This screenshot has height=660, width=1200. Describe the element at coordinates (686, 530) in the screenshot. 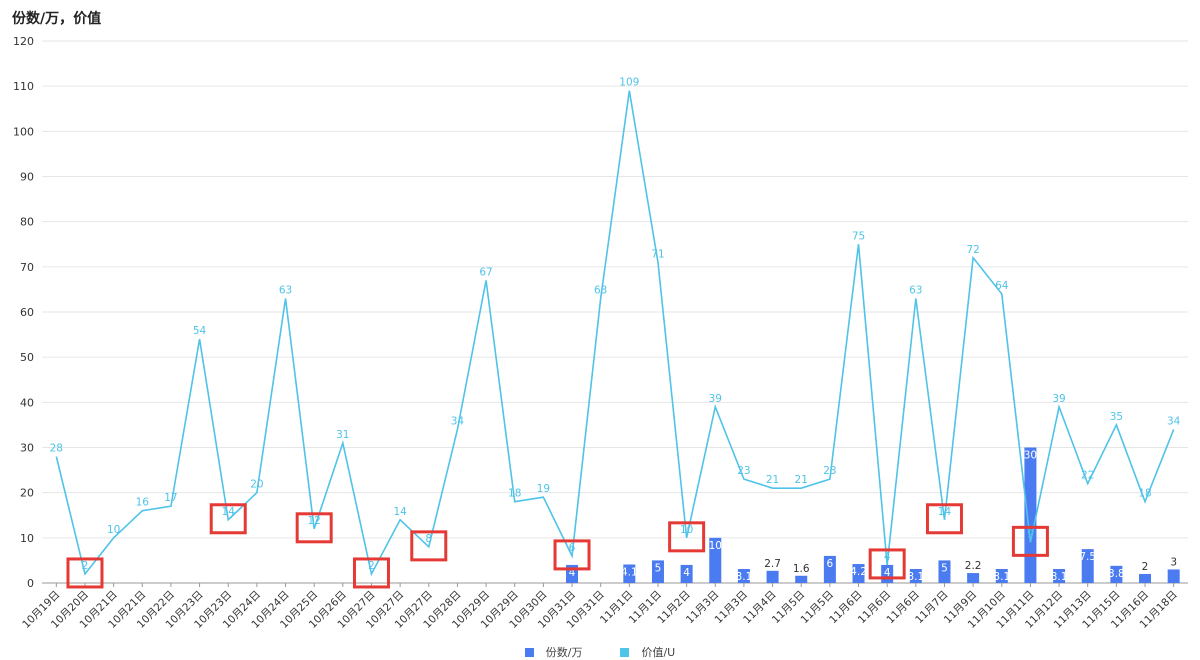

I see `line-data-label: 10` at that location.